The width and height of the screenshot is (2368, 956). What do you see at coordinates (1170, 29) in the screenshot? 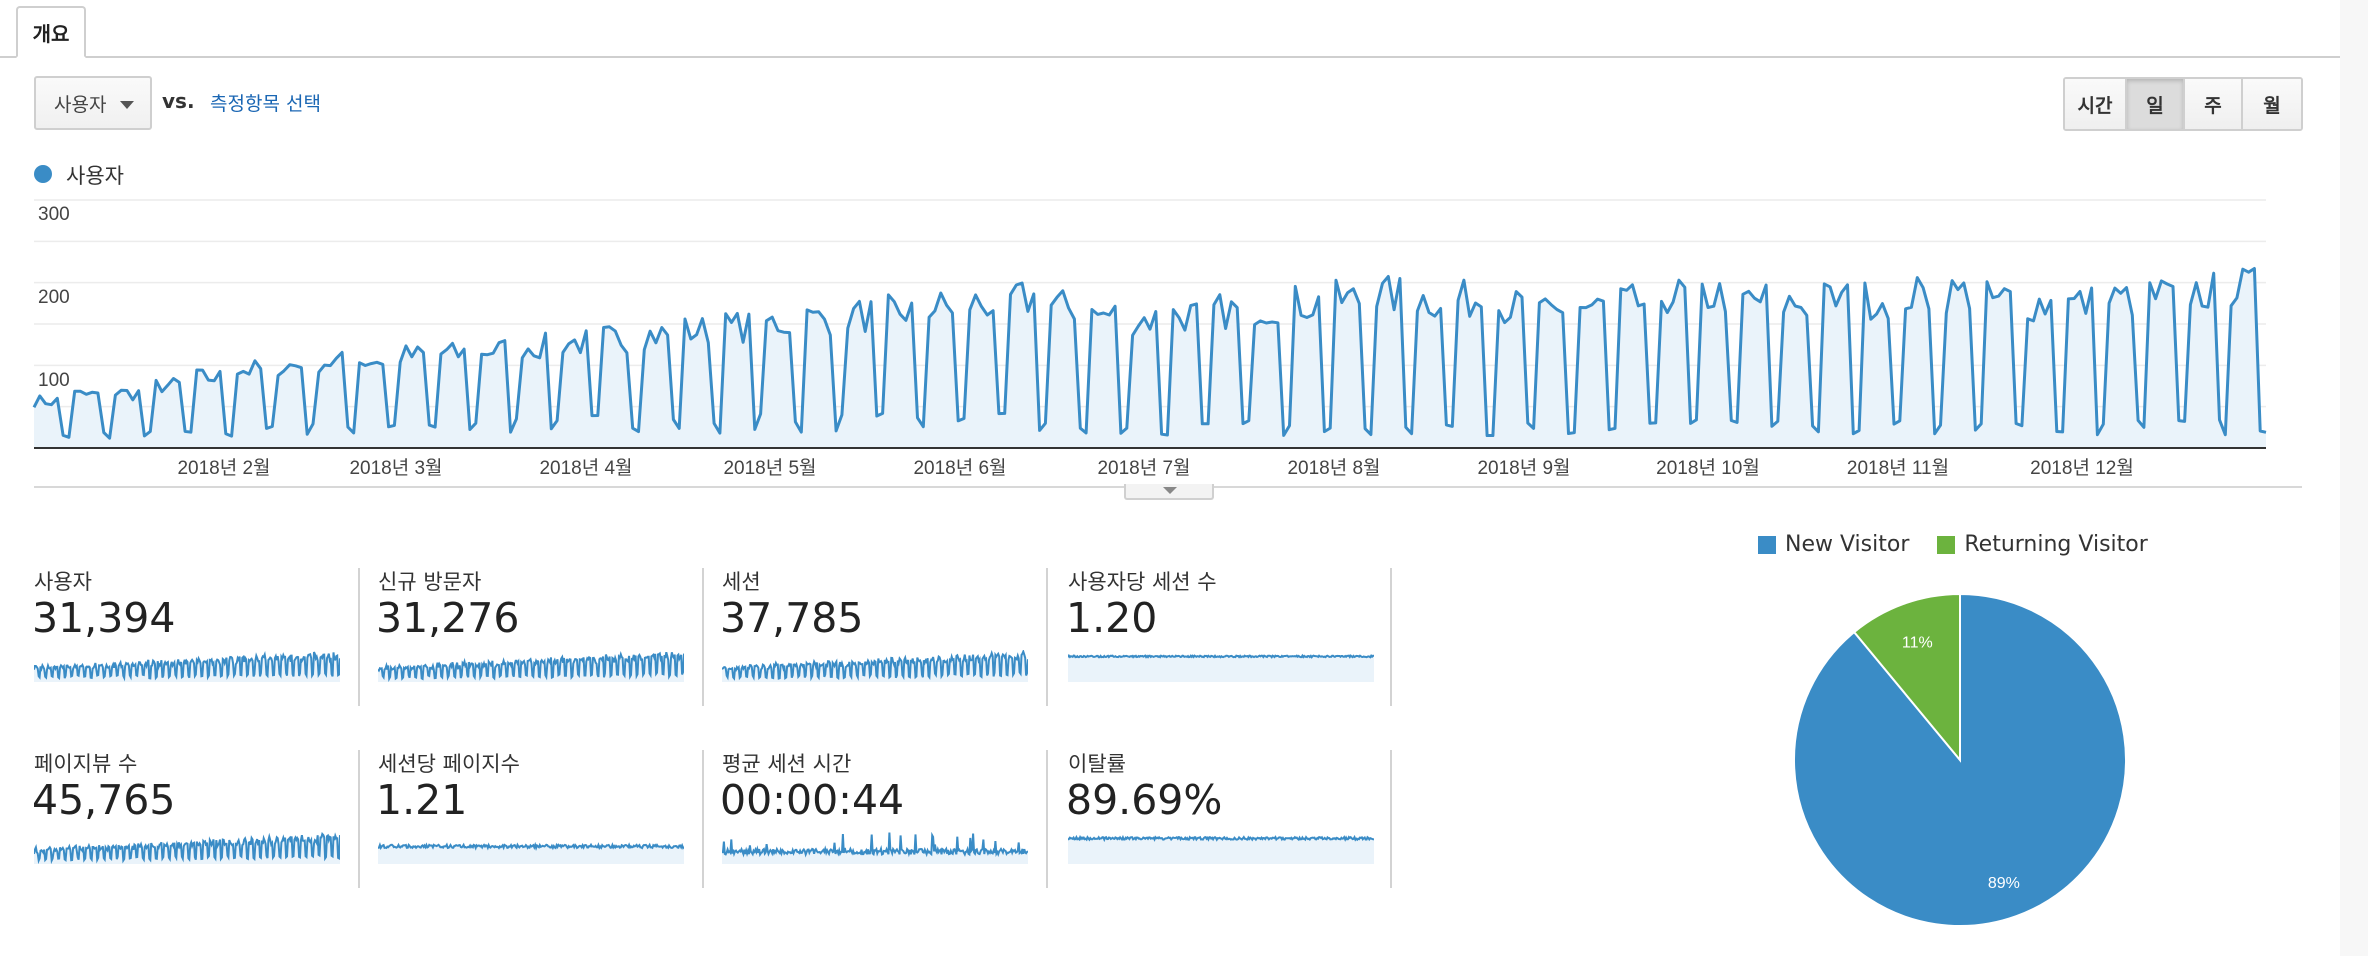
I see `tab-bar: 개요` at bounding box center [1170, 29].